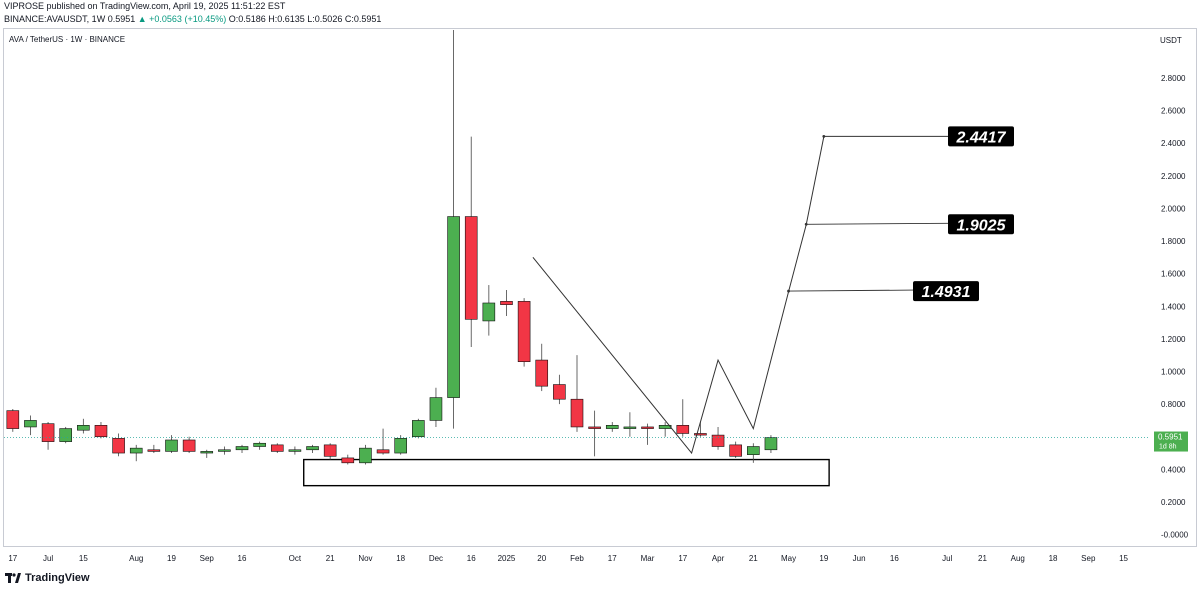  I want to click on x-tick-label: Nov, so click(365, 558).